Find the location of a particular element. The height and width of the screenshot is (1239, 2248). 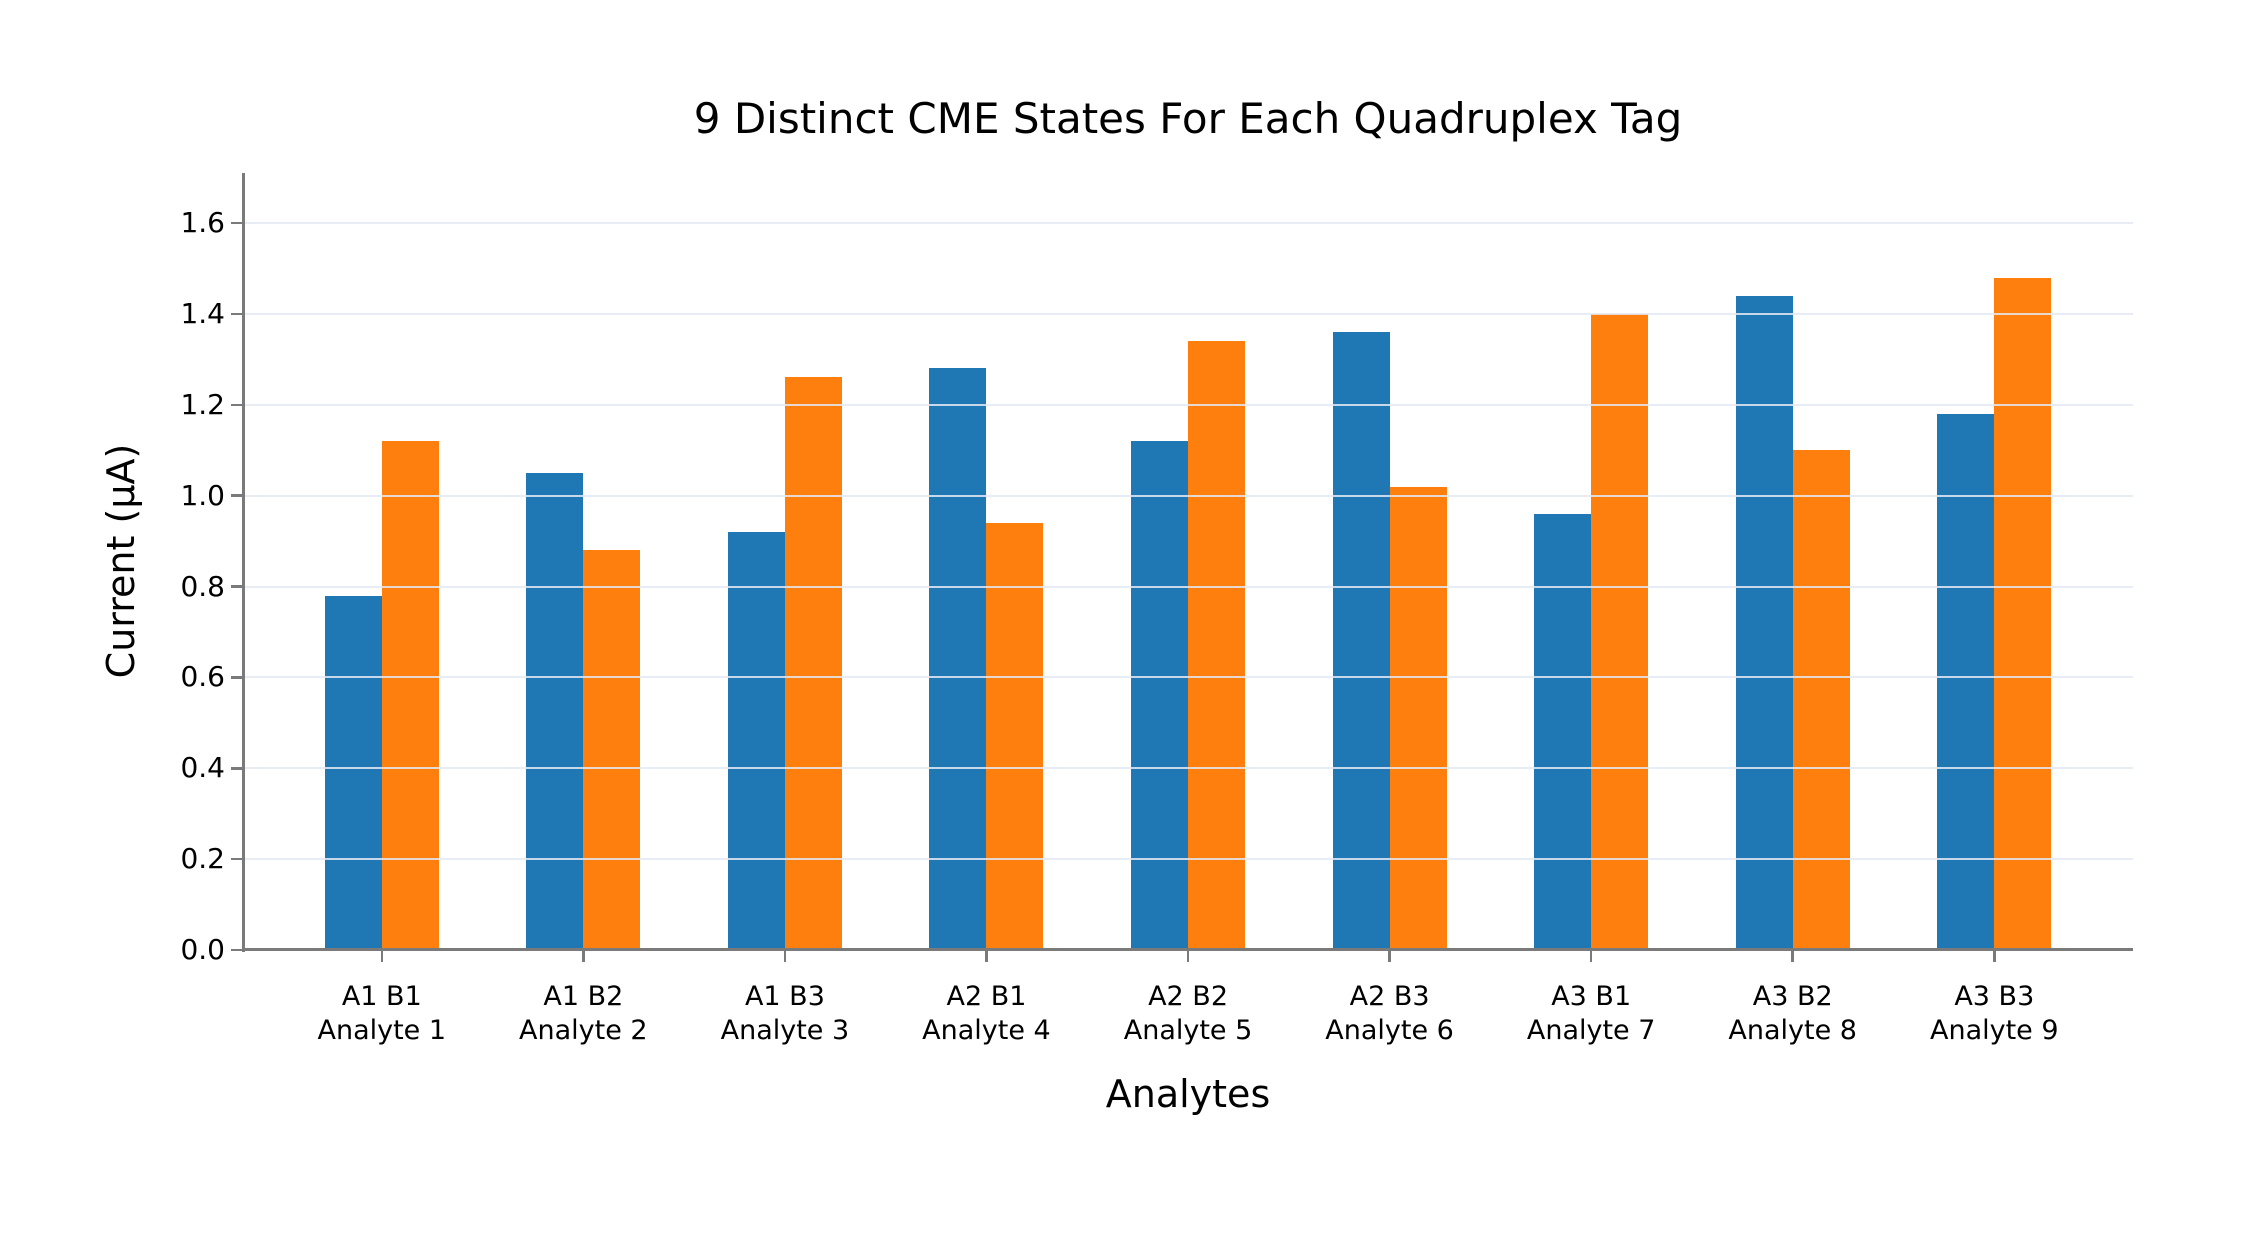

bar-group: A3 B1 Analyte 7 is located at coordinates (1591, 609).